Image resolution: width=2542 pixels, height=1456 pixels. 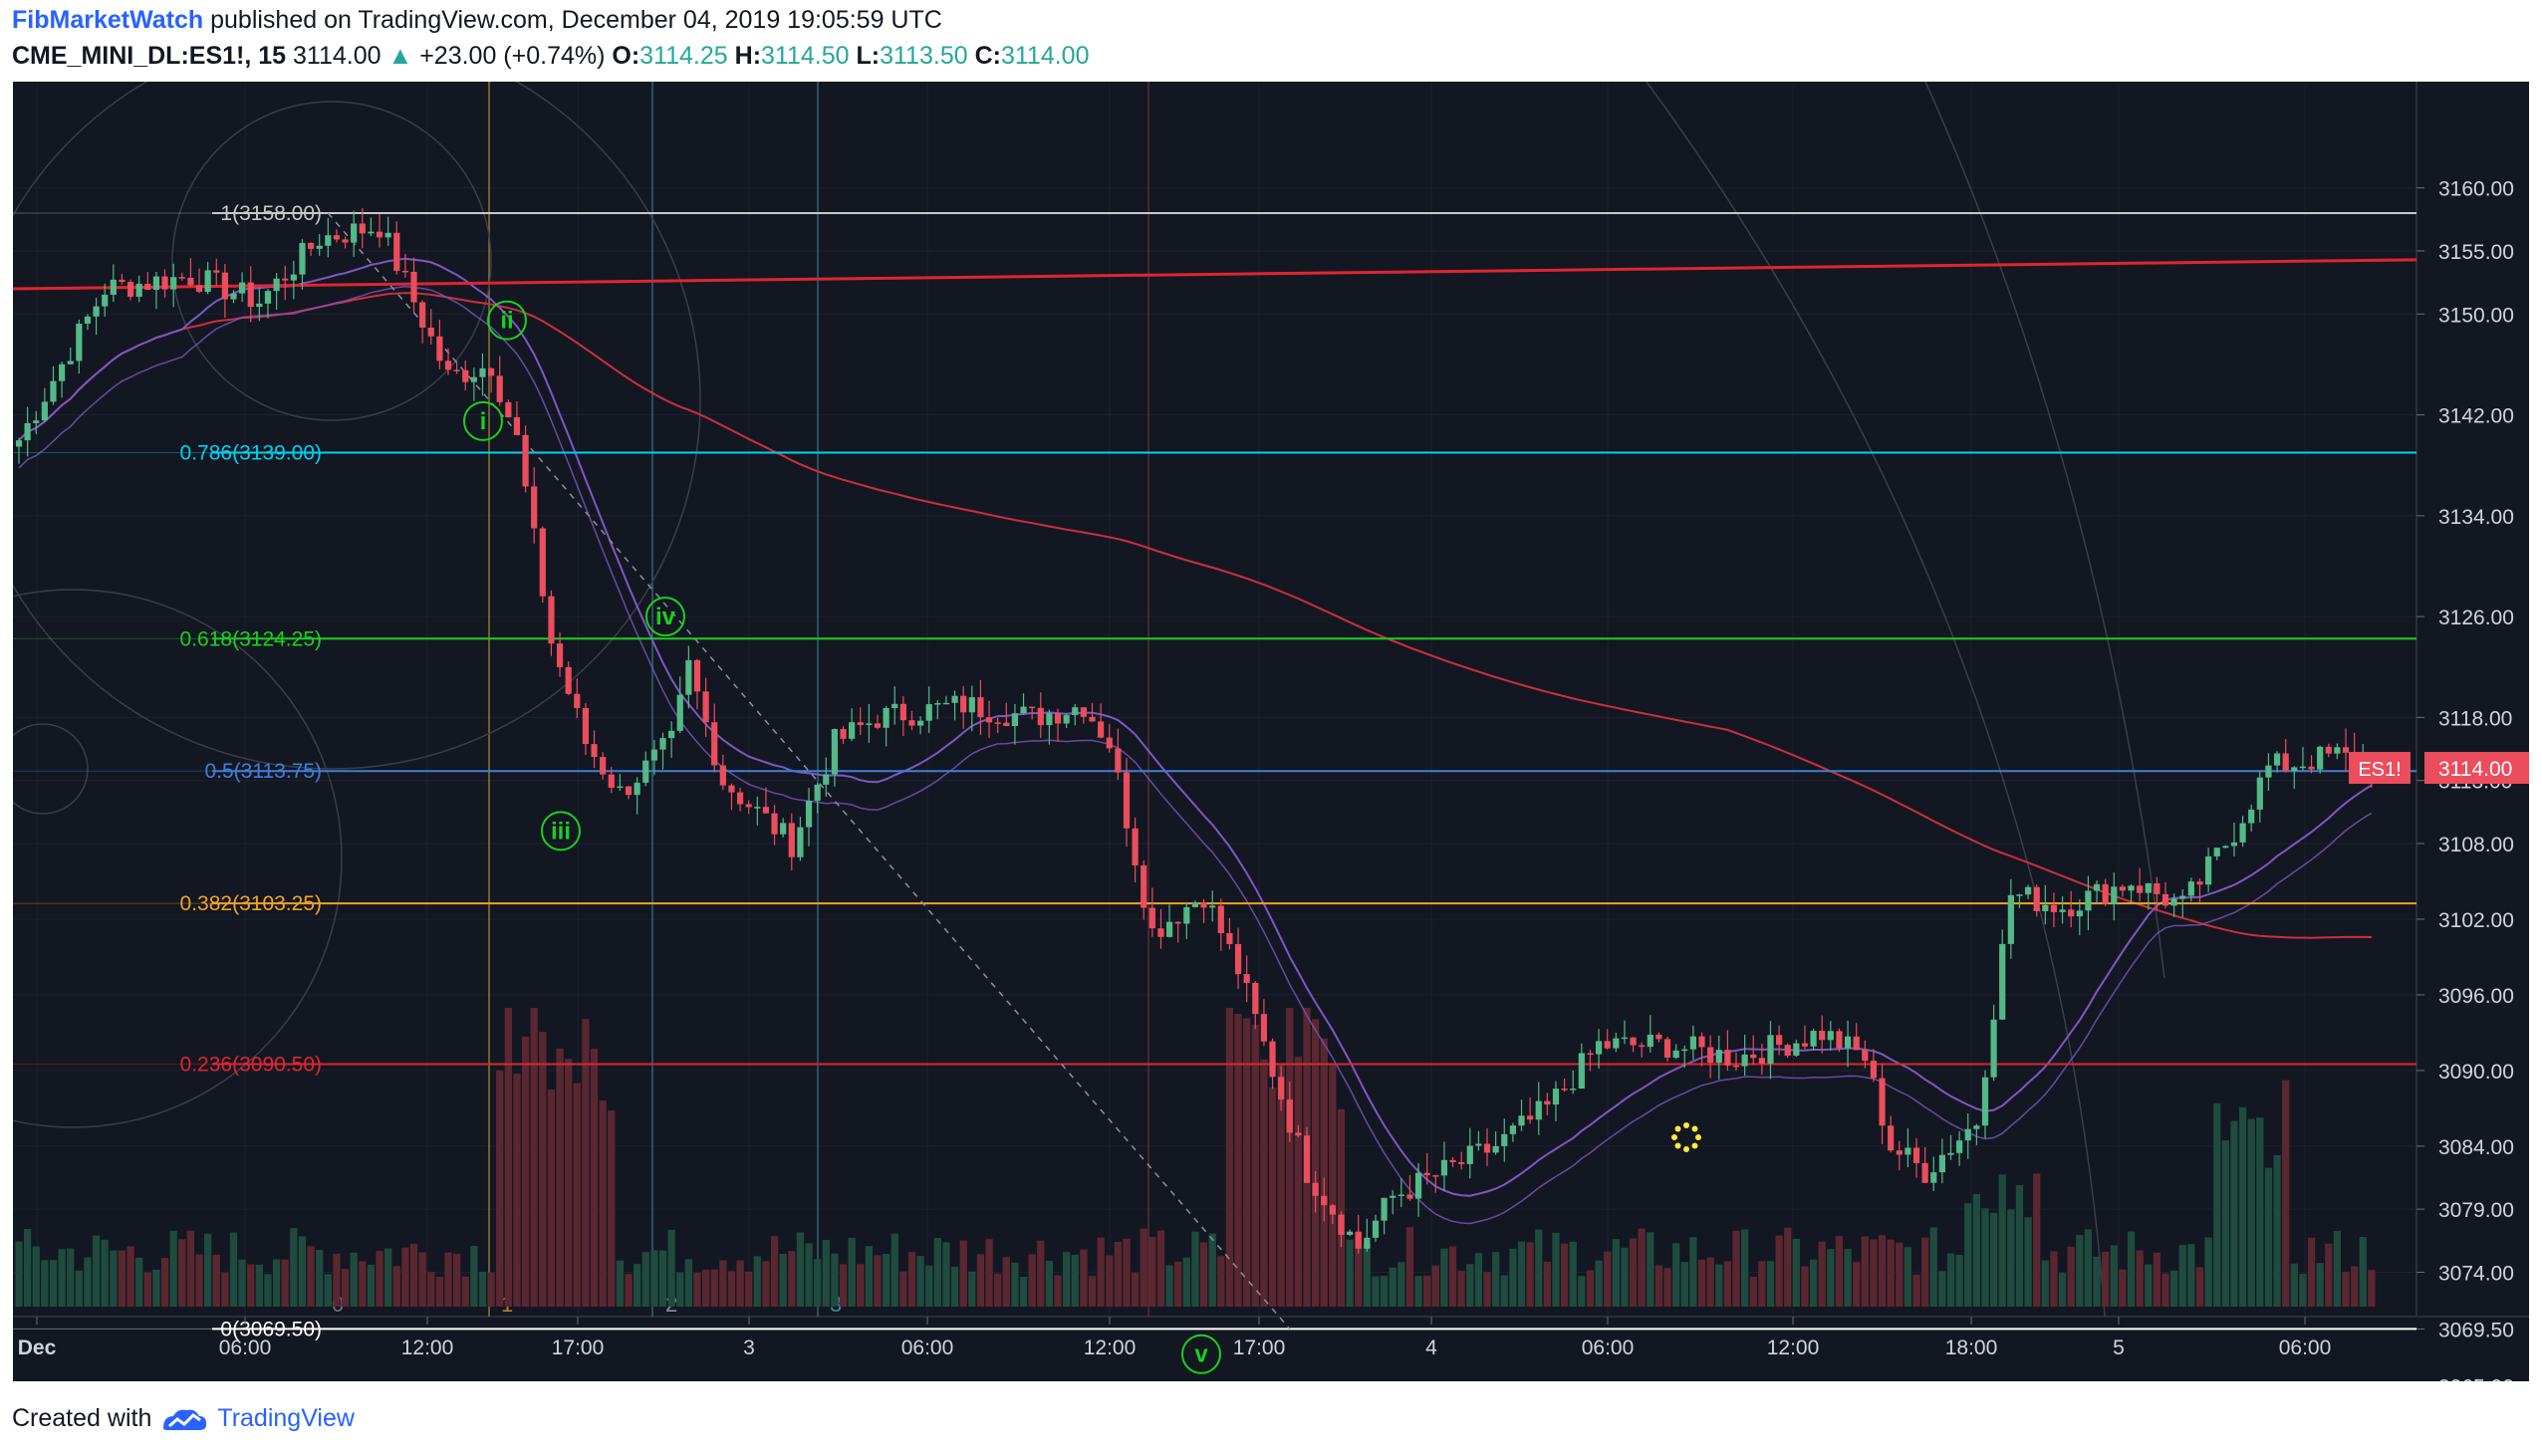 I want to click on wave-label-iii: iii, so click(x=561, y=831).